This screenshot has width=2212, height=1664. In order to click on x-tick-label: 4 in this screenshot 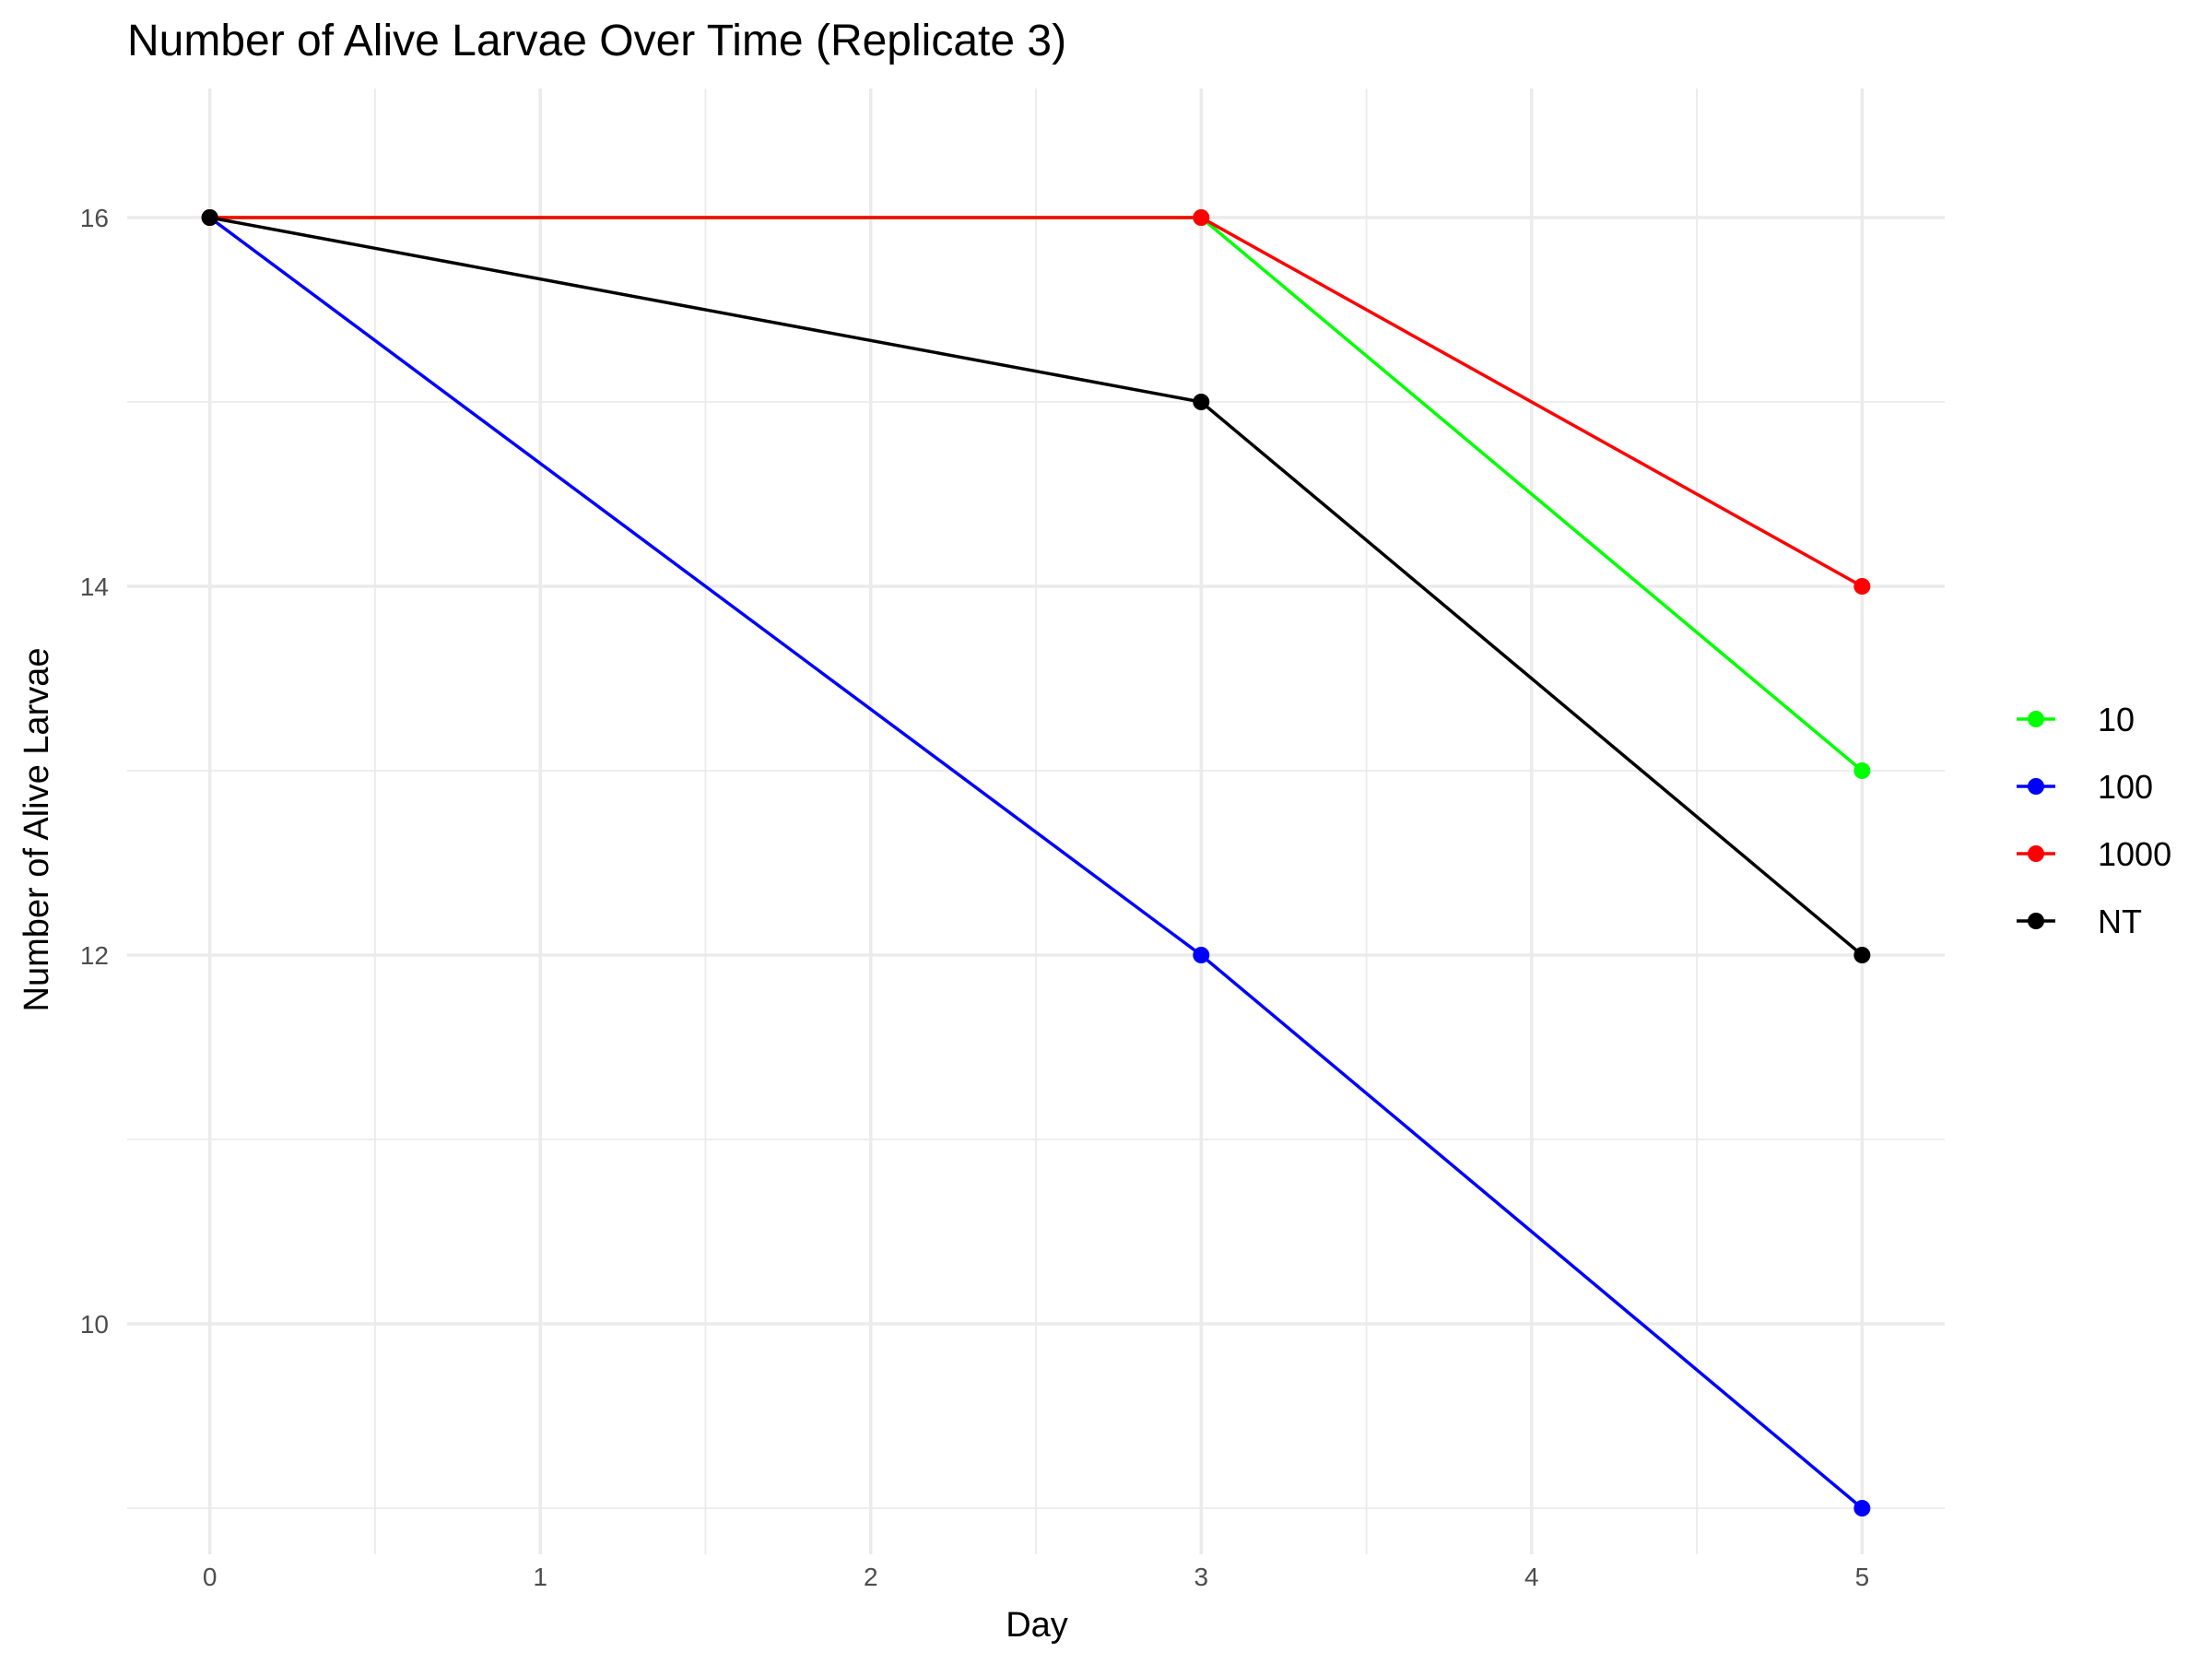, I will do `click(1531, 1577)`.